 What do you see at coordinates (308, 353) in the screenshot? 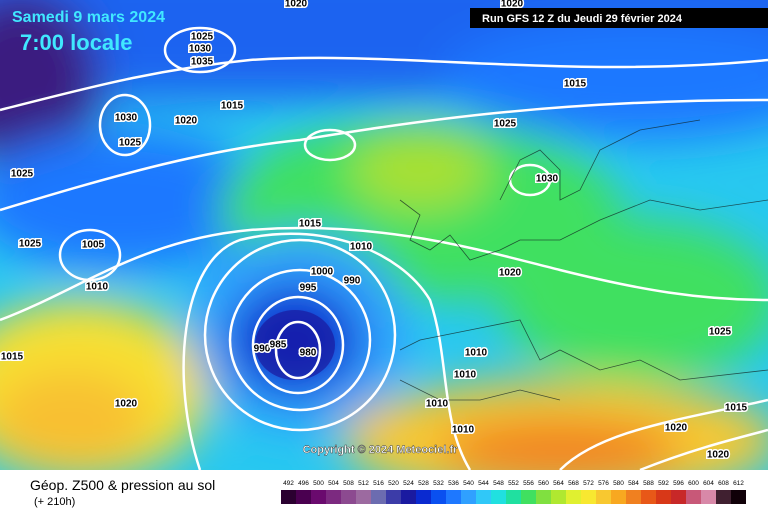
I see `isobar-label: 980` at bounding box center [308, 353].